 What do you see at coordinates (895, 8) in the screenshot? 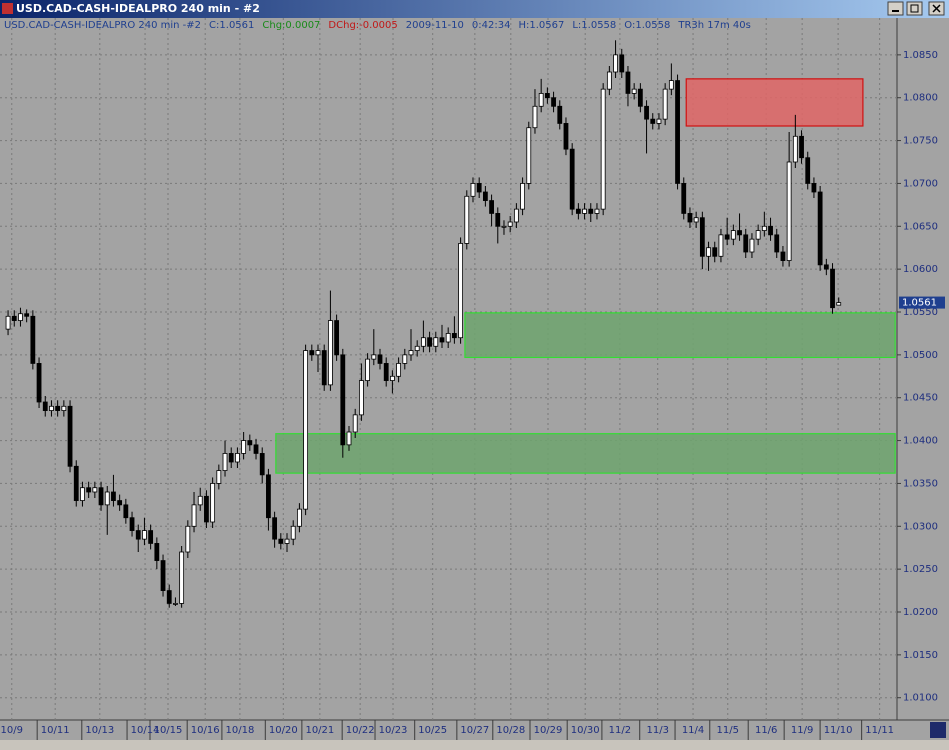
I see `minimize-button` at bounding box center [895, 8].